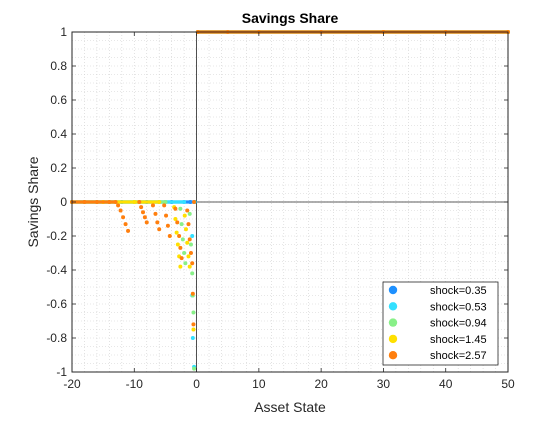  Describe the element at coordinates (393, 306) in the screenshot. I see `legend-marker-shock=0.53` at that location.